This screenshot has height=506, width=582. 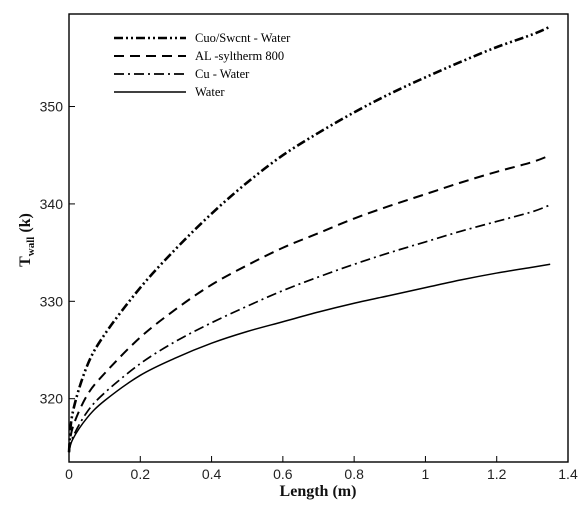 What do you see at coordinates (239, 56) in the screenshot?
I see `legend-label-1: AL -syltherm 800` at bounding box center [239, 56].